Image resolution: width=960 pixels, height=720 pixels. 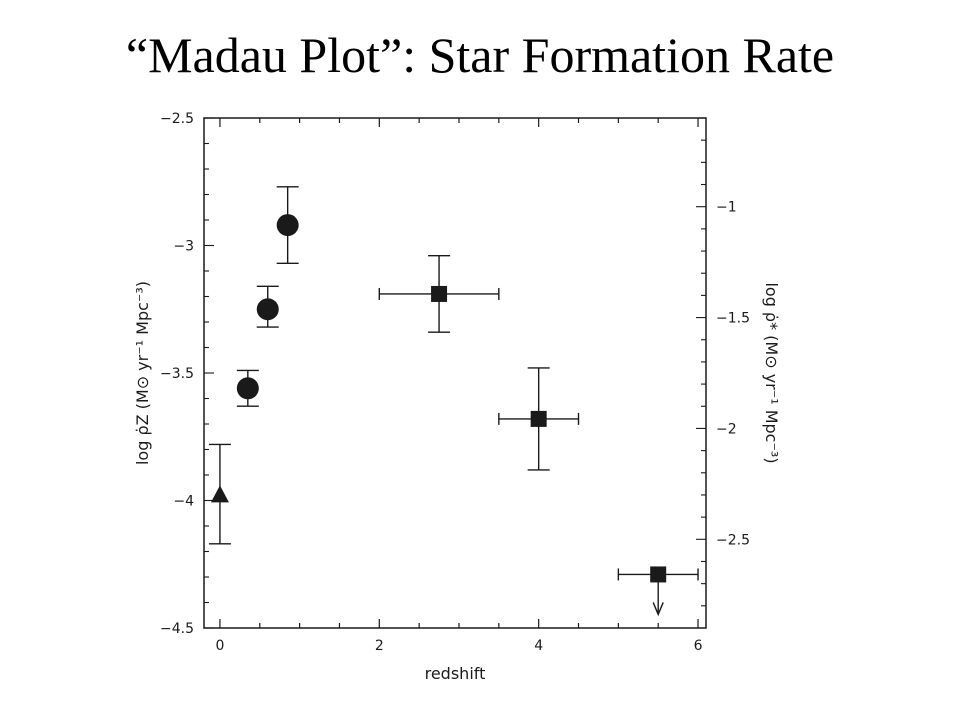 What do you see at coordinates (177, 119) in the screenshot?
I see `y-tick-label-left: −2.5` at bounding box center [177, 119].